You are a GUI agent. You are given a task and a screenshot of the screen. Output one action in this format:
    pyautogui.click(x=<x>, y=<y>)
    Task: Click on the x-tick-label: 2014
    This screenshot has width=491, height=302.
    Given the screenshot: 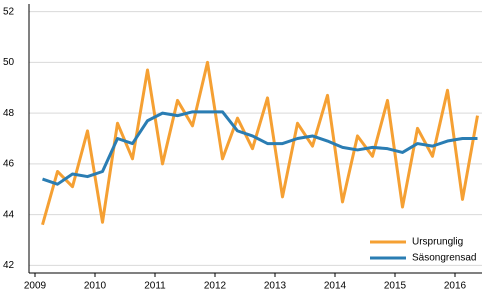 What is the action you would take?
    pyautogui.click(x=335, y=286)
    